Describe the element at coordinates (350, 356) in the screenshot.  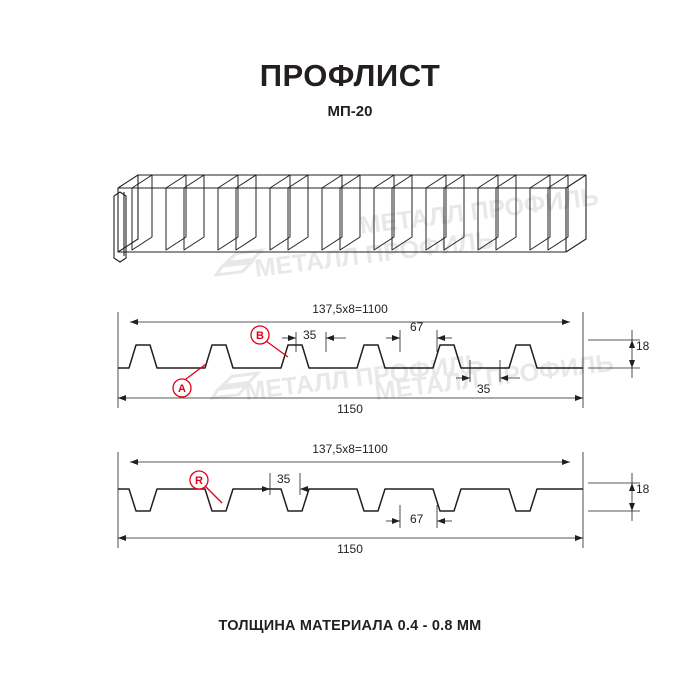
I see `section-a-profile` at that location.